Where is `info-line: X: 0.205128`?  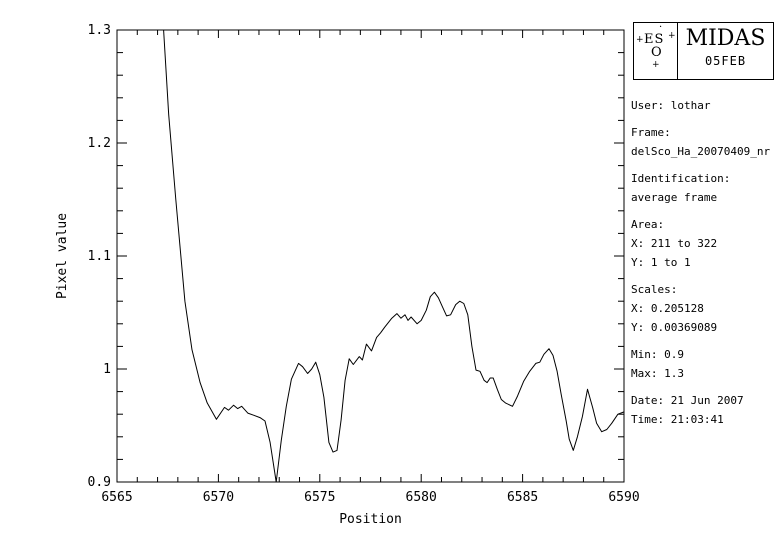
info-line: X: 0.205128 is located at coordinates (667, 308).